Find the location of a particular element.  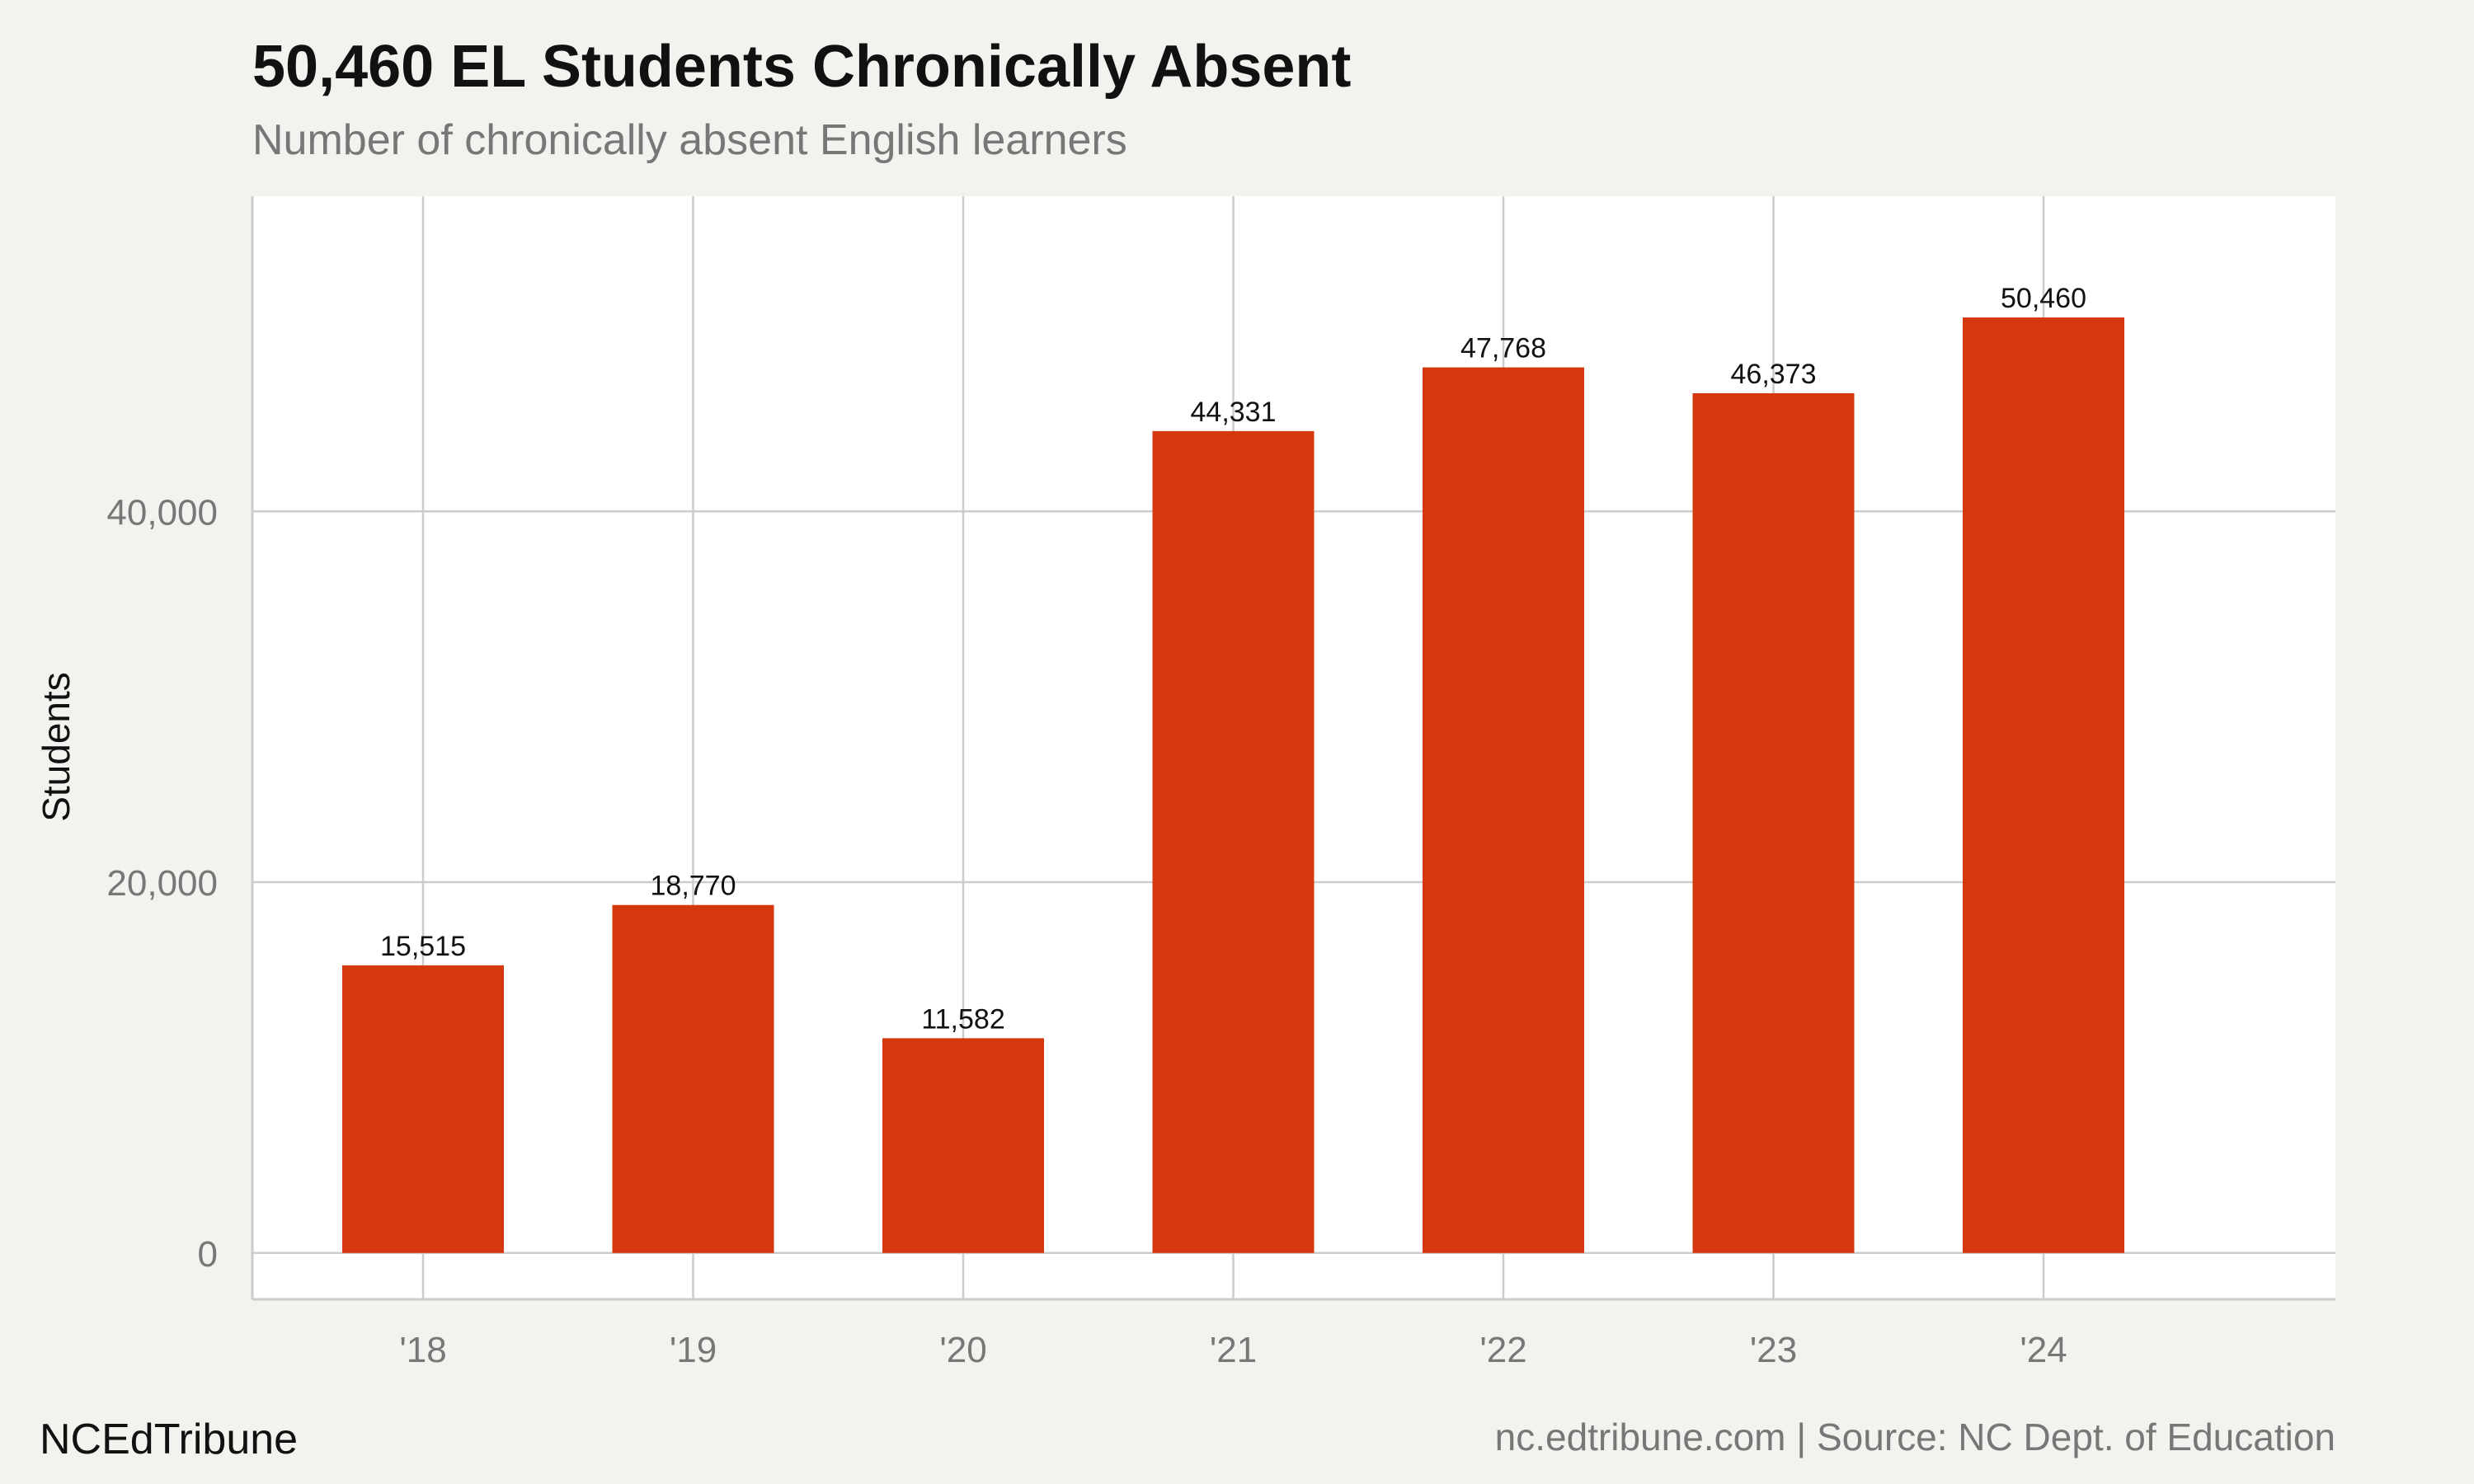

y-axis-title: Students is located at coordinates (56, 747).